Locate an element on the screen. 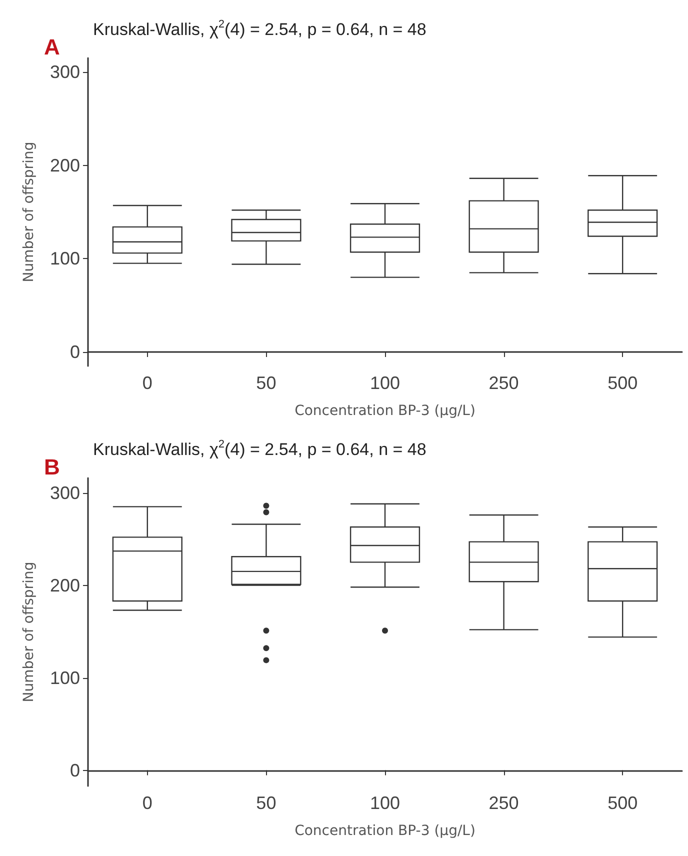 The height and width of the screenshot is (856, 688). text: A is located at coordinates (52, 47).